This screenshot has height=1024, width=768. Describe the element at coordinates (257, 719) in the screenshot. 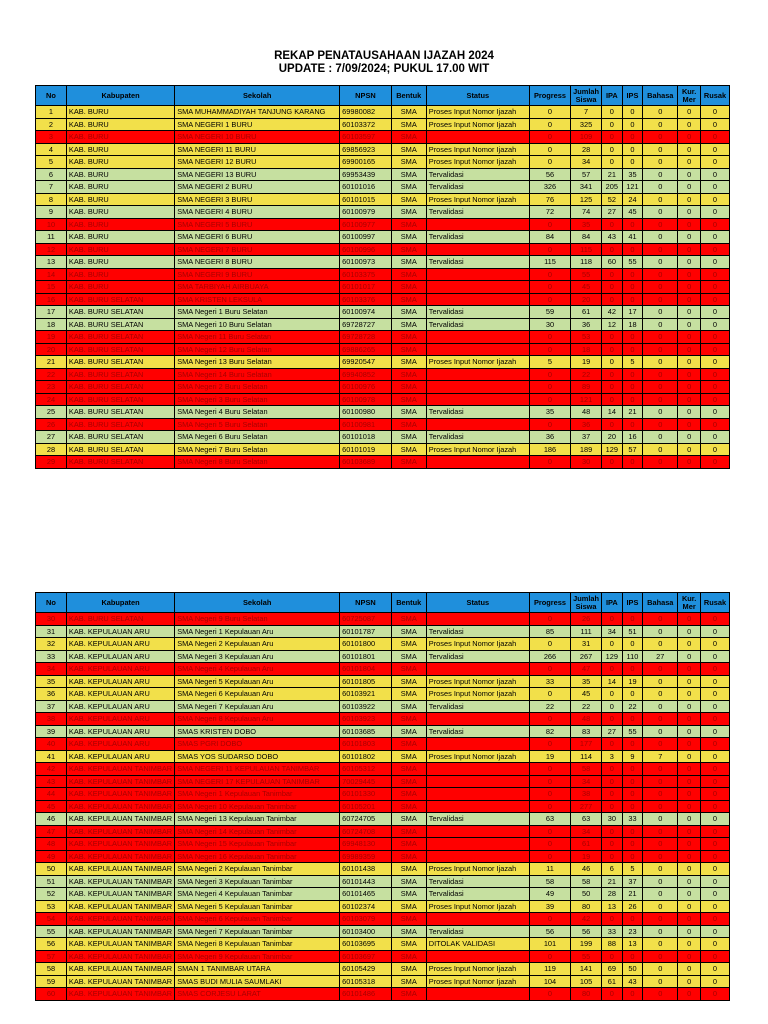

I see `cell-sekolah: SMA Negeri 8 Kepulauan Aru` at that location.